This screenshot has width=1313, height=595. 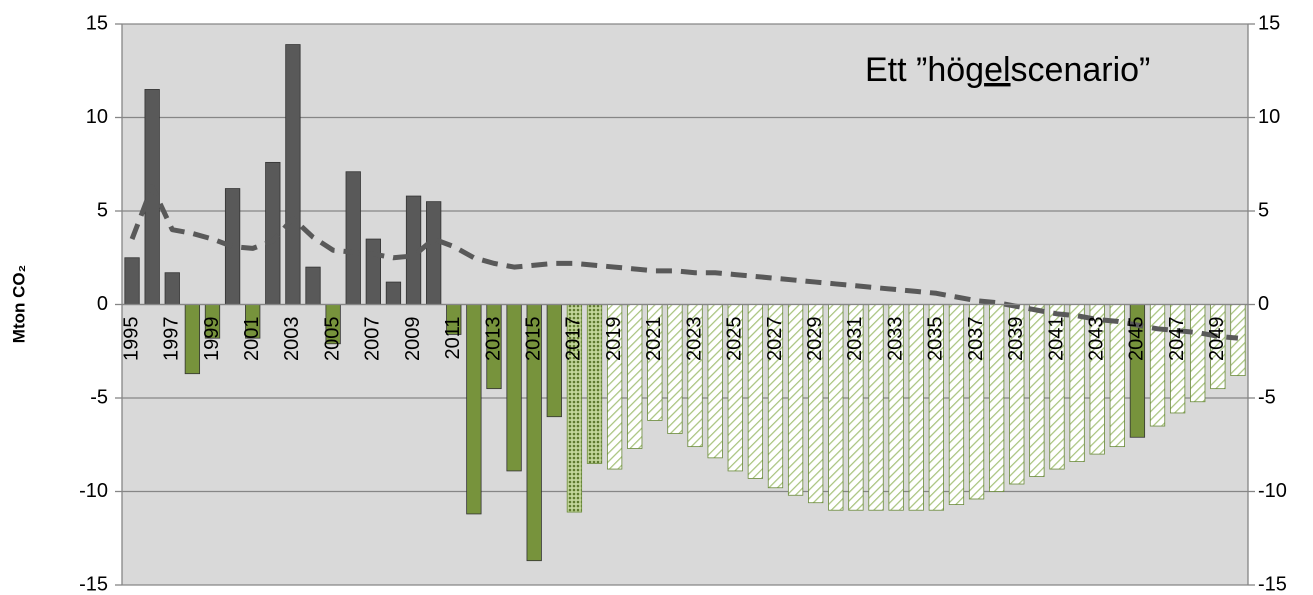 I want to click on x-tick-label: 2039, so click(x=1016, y=338).